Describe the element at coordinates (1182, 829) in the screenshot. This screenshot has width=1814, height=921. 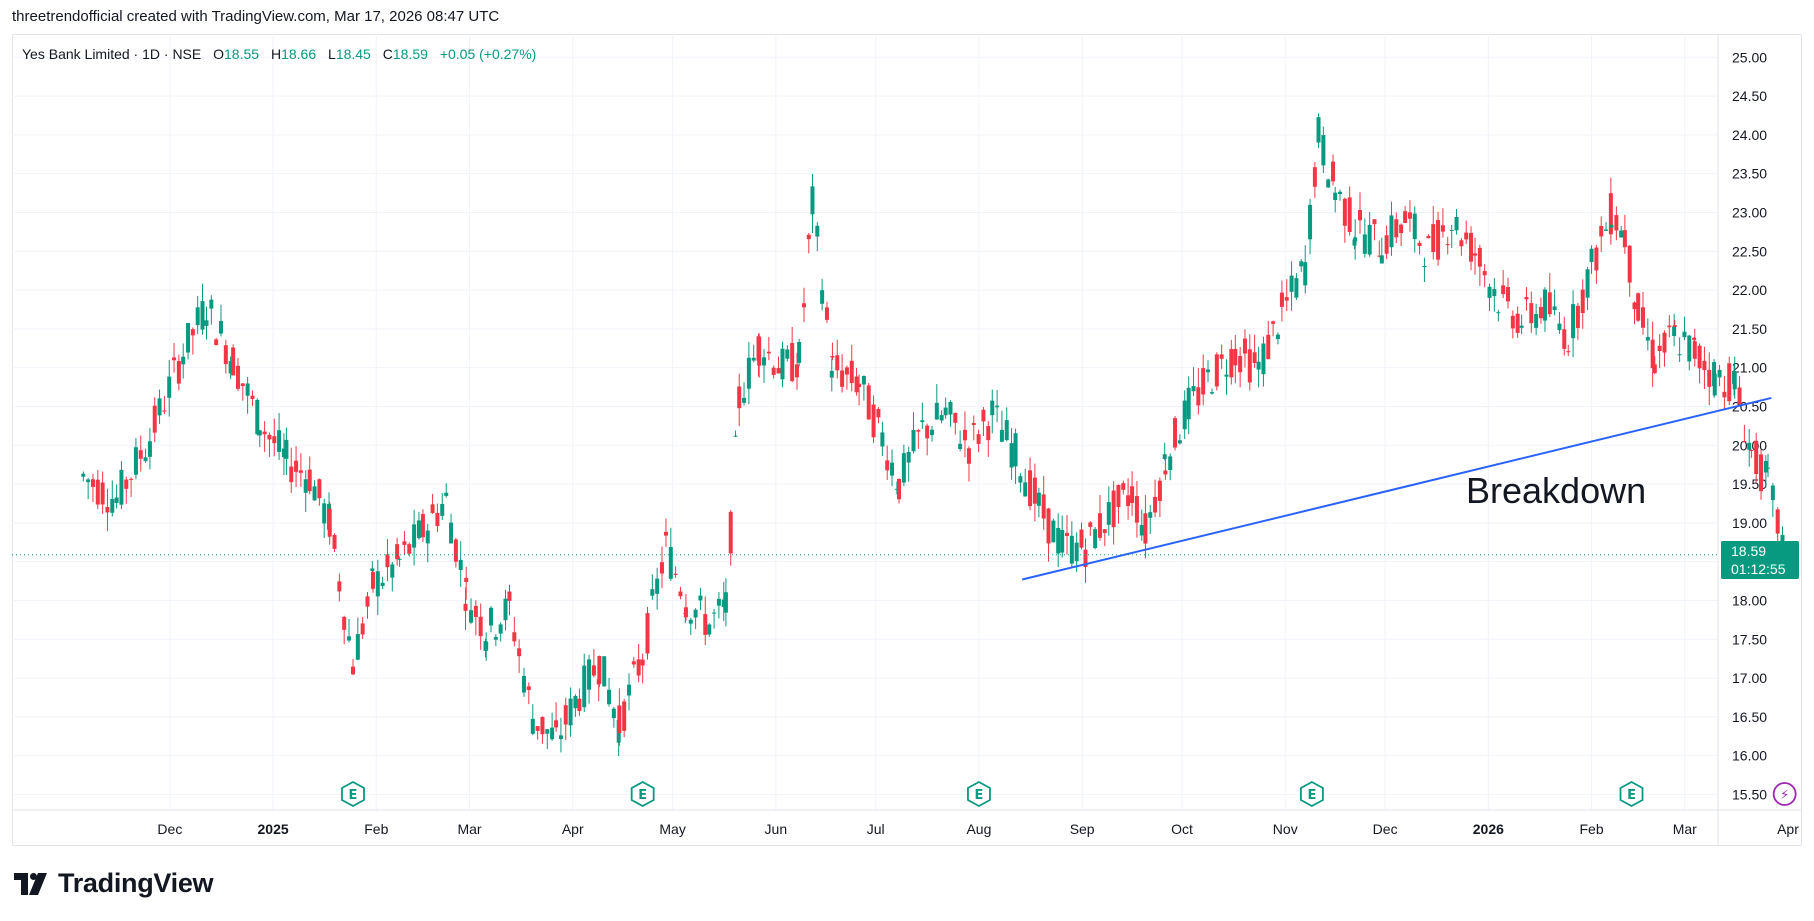
I see `x-tick-label: Oct` at that location.